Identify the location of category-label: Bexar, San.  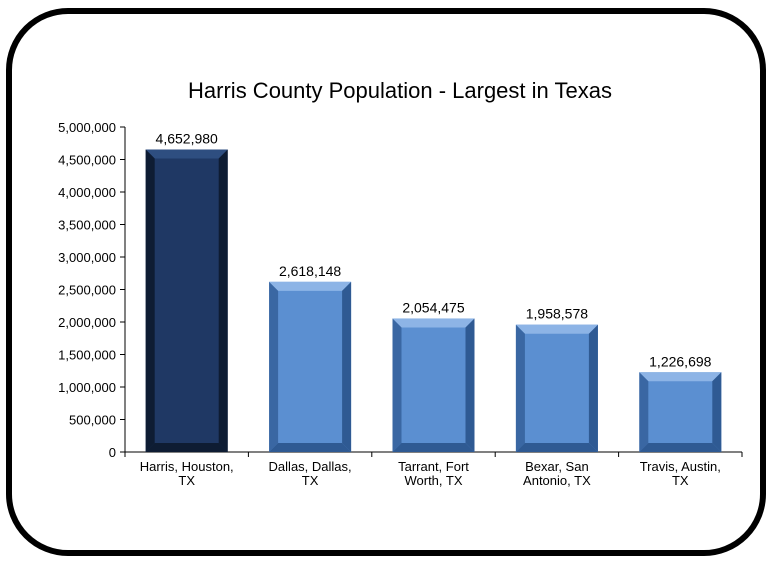
(557, 466).